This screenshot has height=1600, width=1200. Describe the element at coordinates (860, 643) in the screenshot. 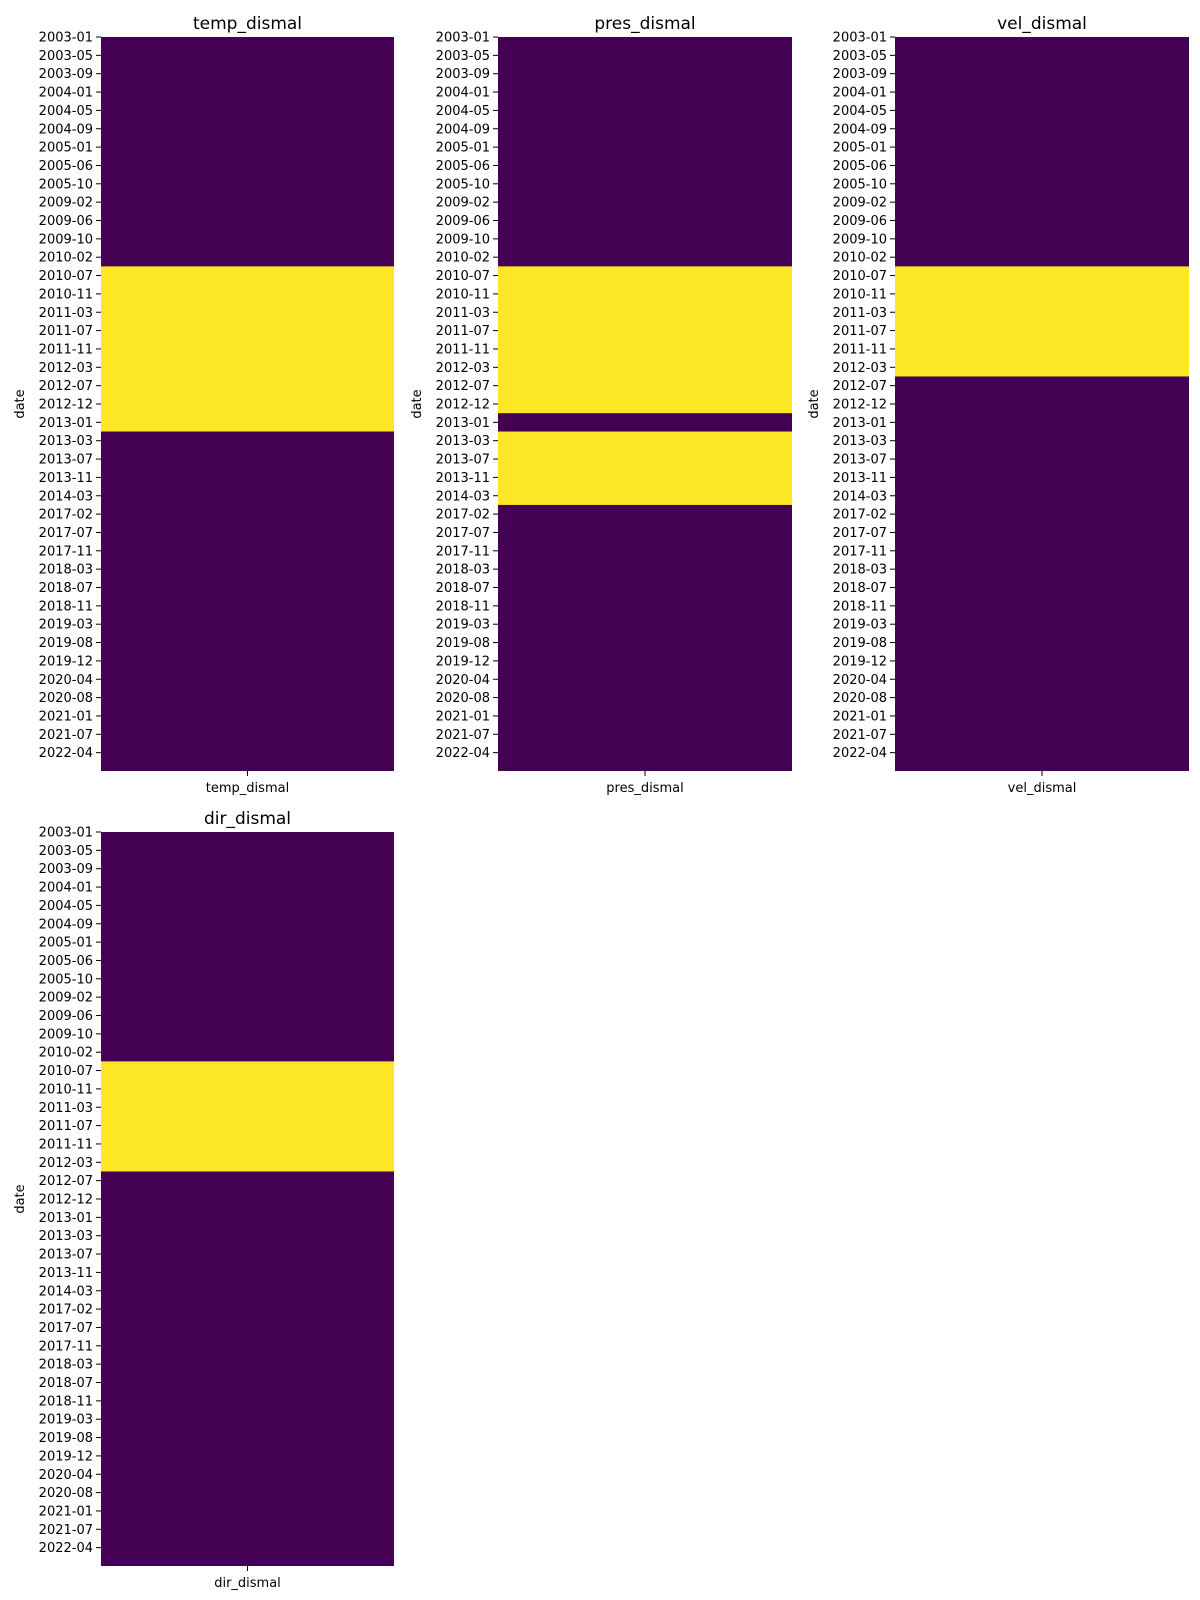

I see `y-tick-label: 2019-08` at that location.